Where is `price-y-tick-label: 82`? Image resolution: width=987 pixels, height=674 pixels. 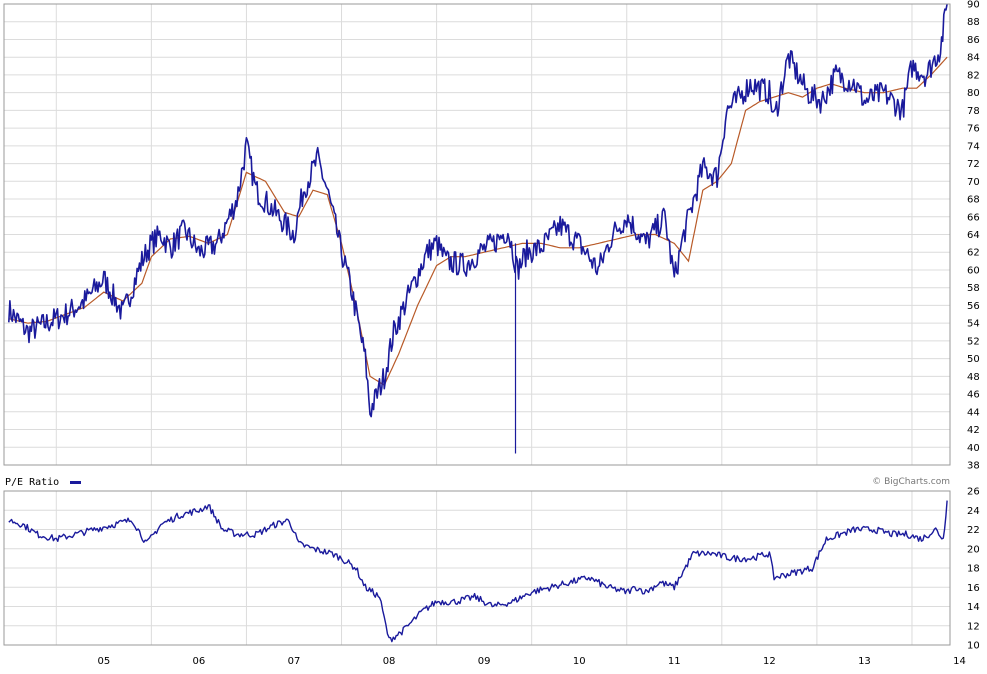 price-y-tick-label: 82 is located at coordinates (973, 75).